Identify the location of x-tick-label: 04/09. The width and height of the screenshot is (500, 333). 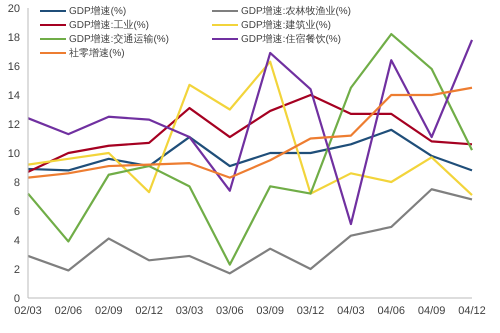
(432, 310).